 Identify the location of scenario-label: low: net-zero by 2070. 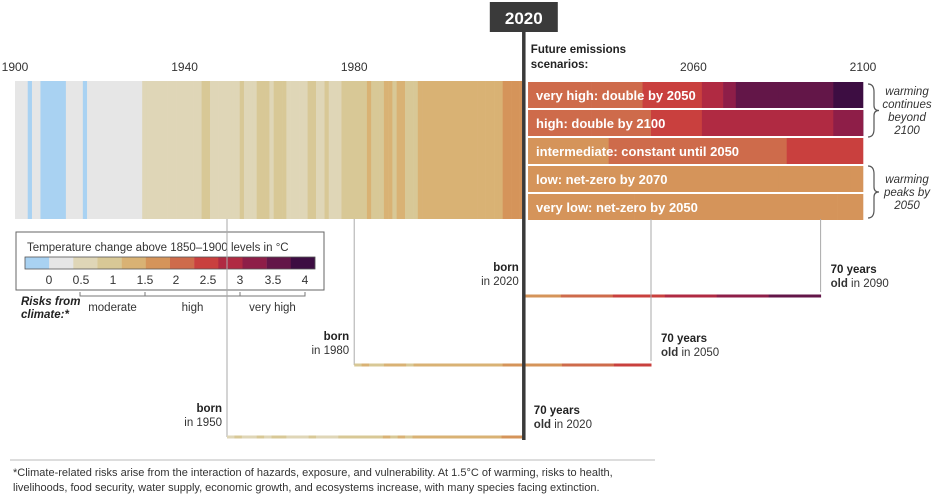
(601, 179).